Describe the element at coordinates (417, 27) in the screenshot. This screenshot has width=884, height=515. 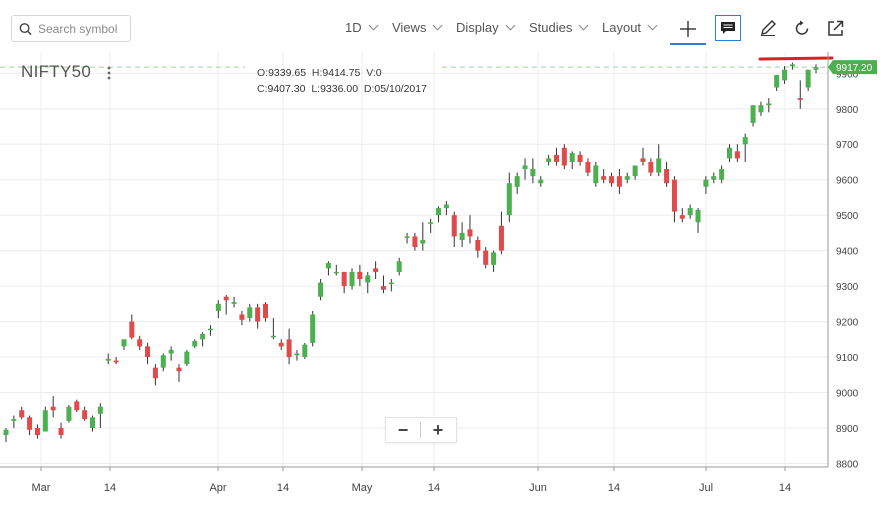
I see `views-menu: Views` at that location.